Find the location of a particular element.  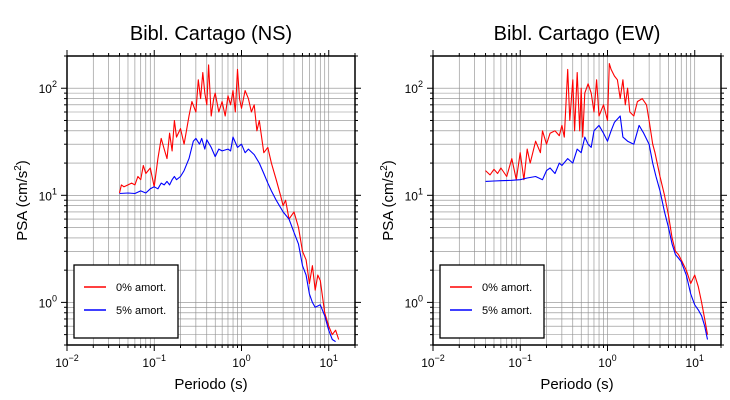

chart-title: Bibl. Cartago (EW) is located at coordinates (577, 34).